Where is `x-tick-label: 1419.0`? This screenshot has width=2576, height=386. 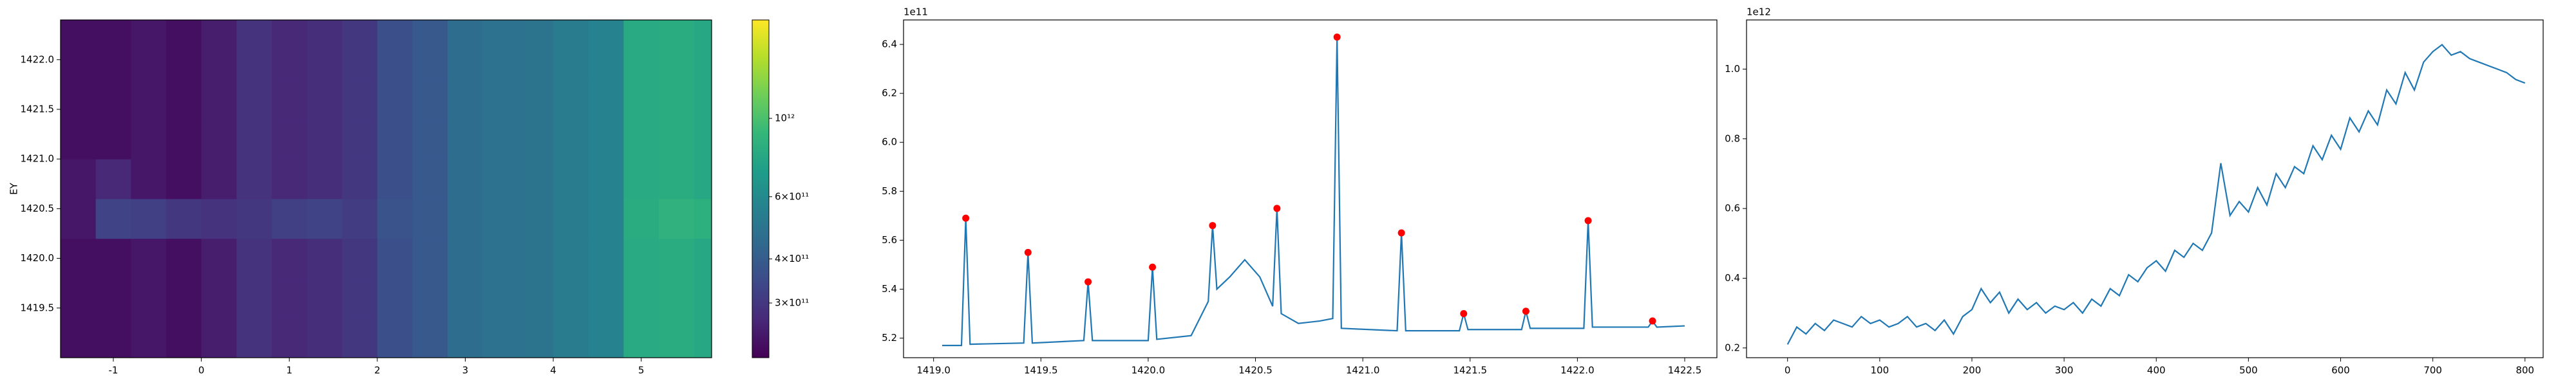 x-tick-label: 1419.0 is located at coordinates (934, 370).